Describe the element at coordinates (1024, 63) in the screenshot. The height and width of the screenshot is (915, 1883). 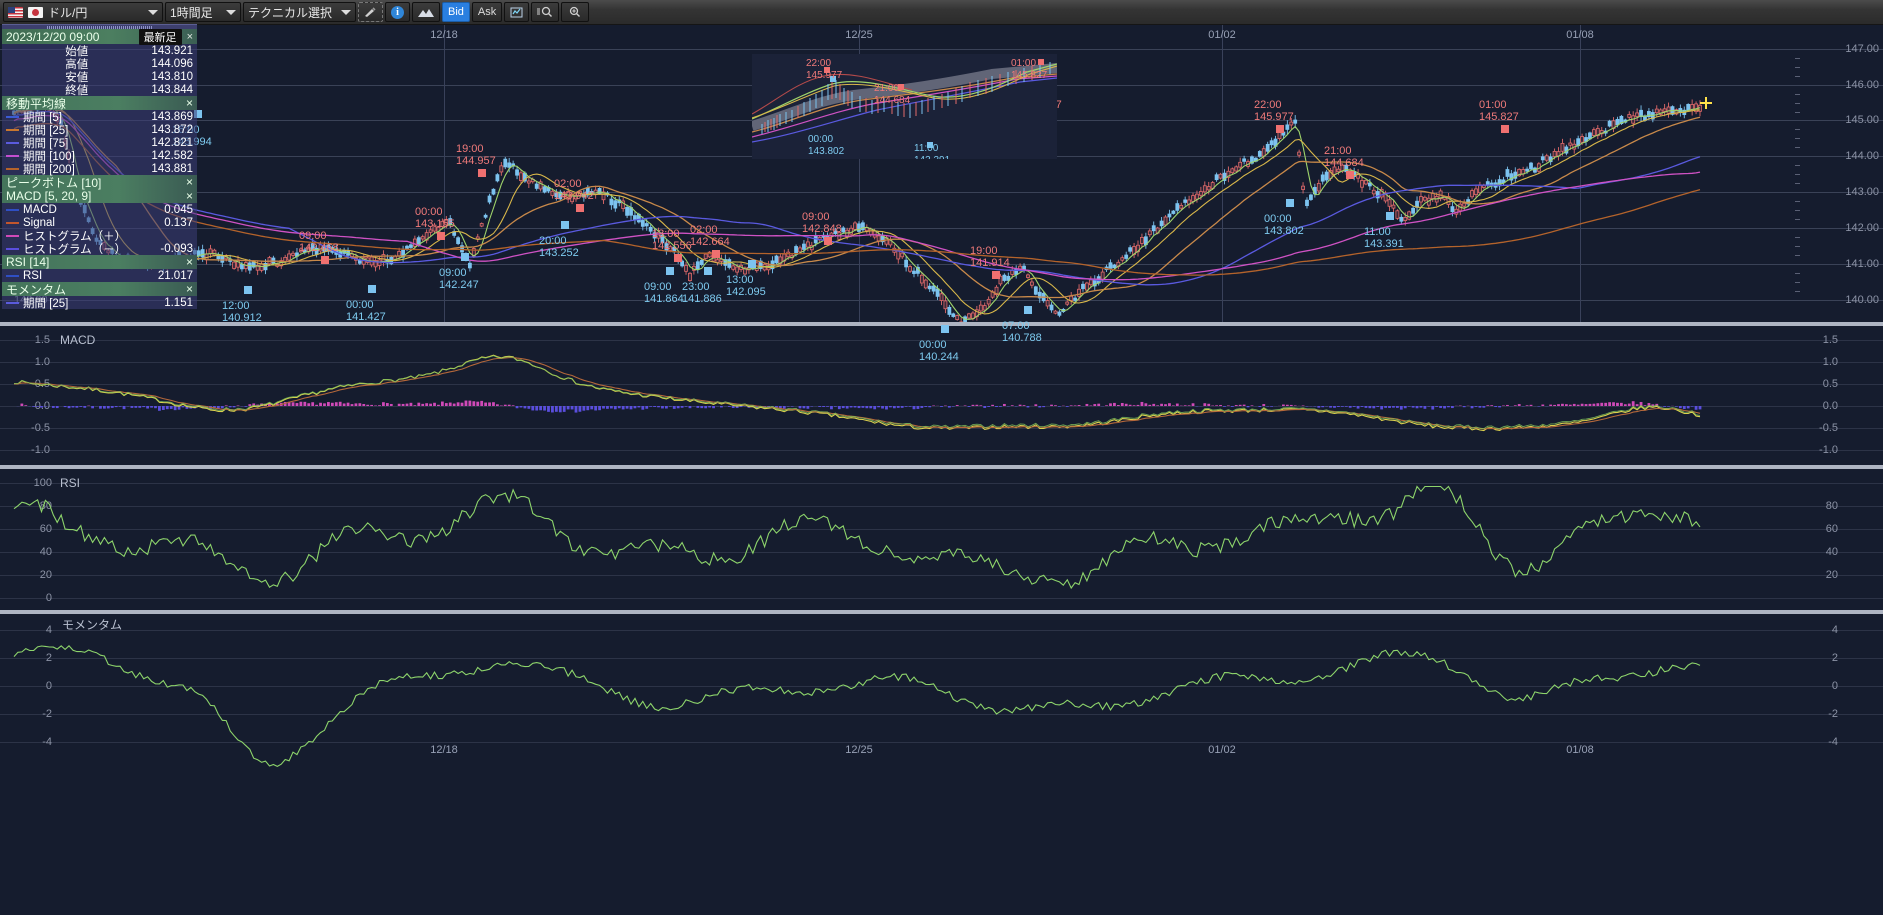
I see `annotation-time: 01:00` at that location.